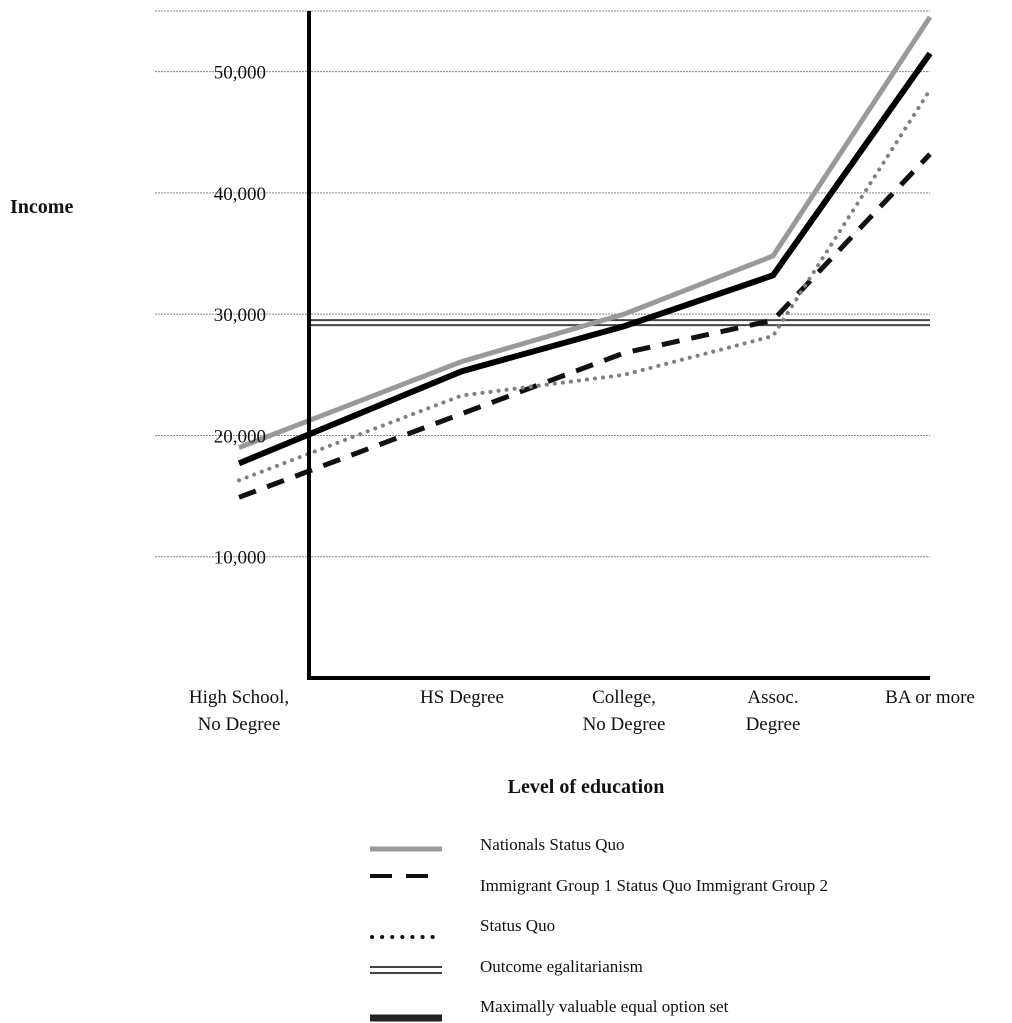 The height and width of the screenshot is (1023, 1012). I want to click on x-axis-title: Level of education, so click(586, 787).